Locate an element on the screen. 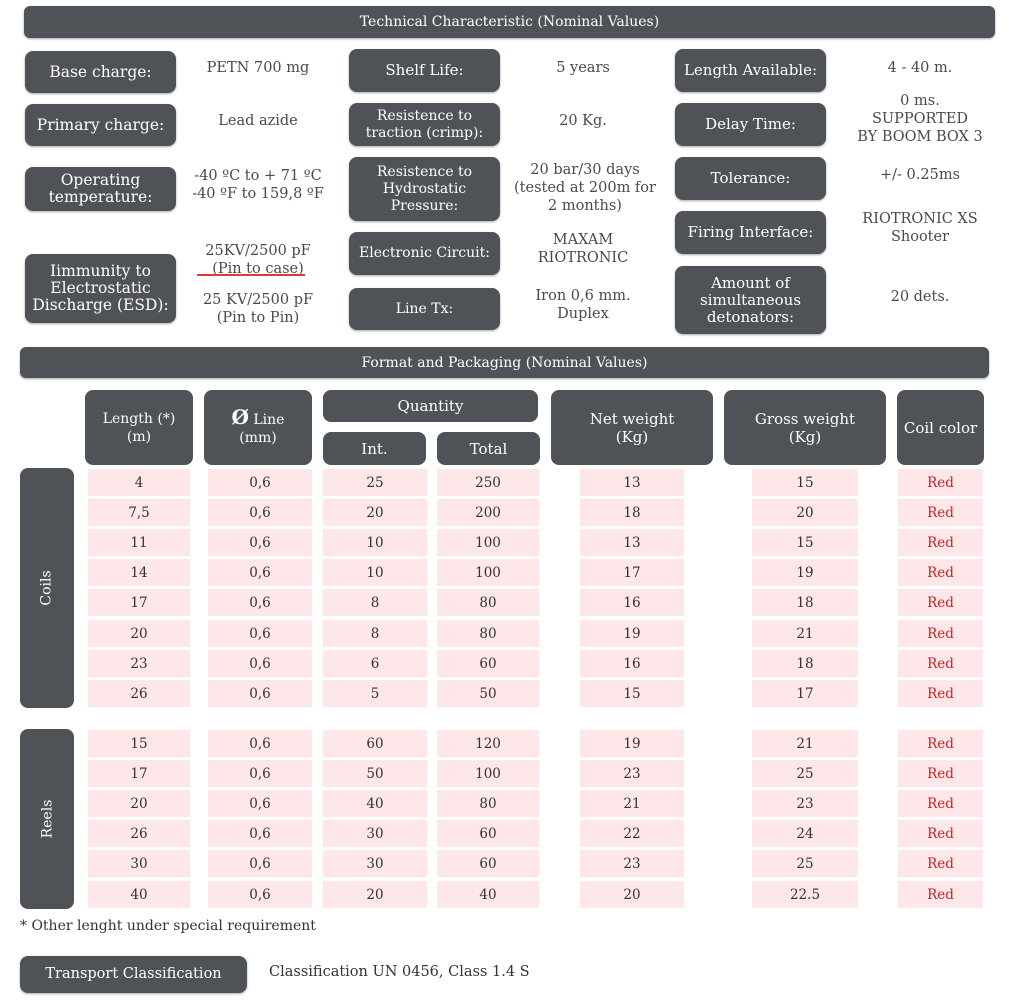 Image resolution: width=1014 pixels, height=1008 pixels. firing-interface-label: Firing Interface: is located at coordinates (750, 232).